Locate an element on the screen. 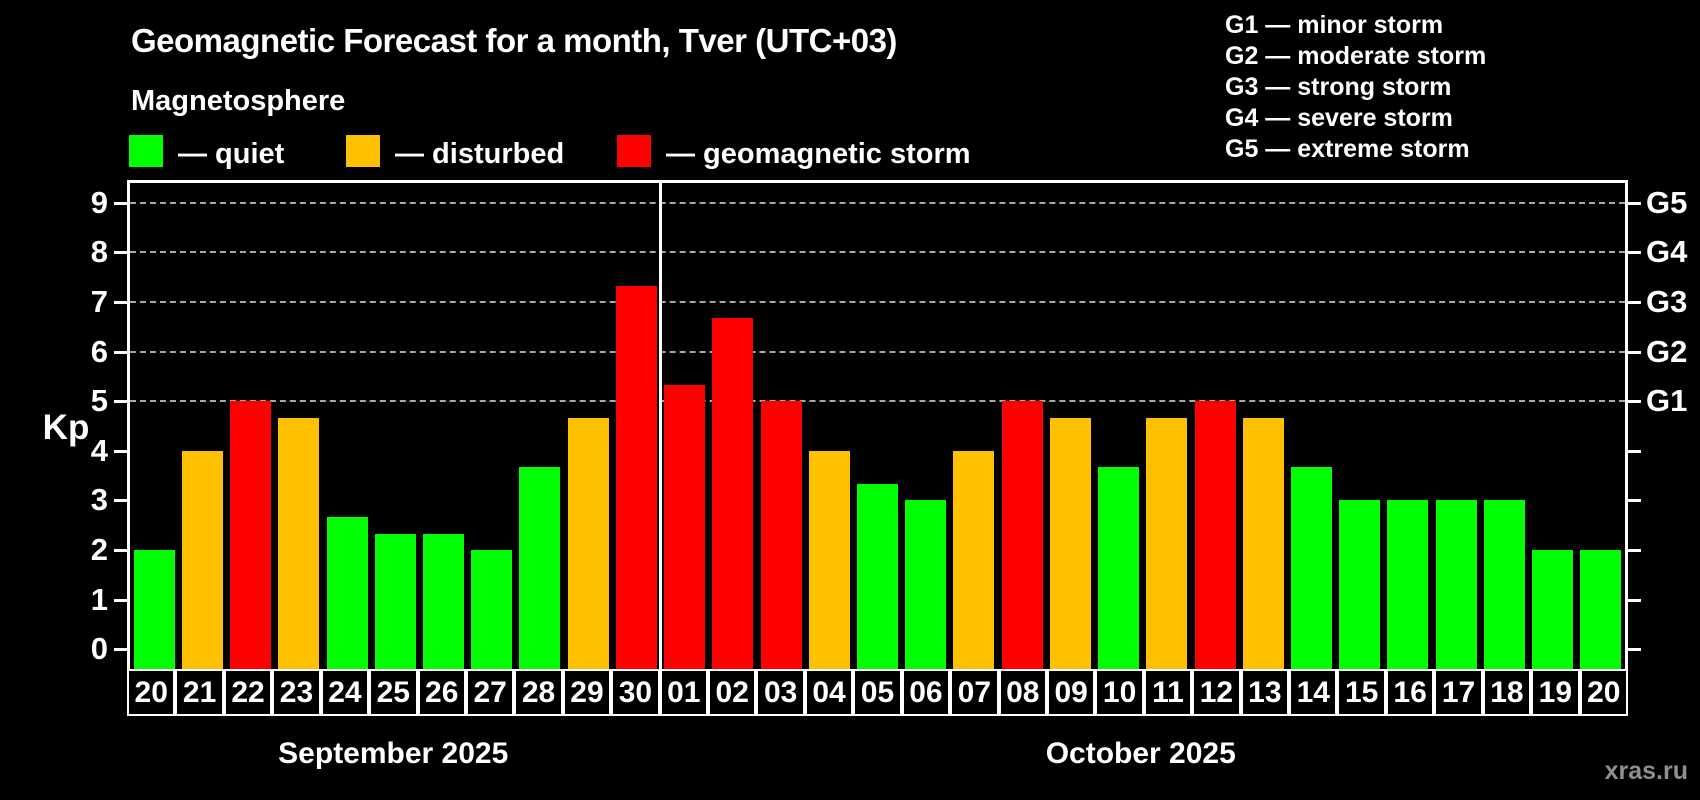 This screenshot has height=800, width=1700. day-label-16-06: 06 is located at coordinates (926, 692).